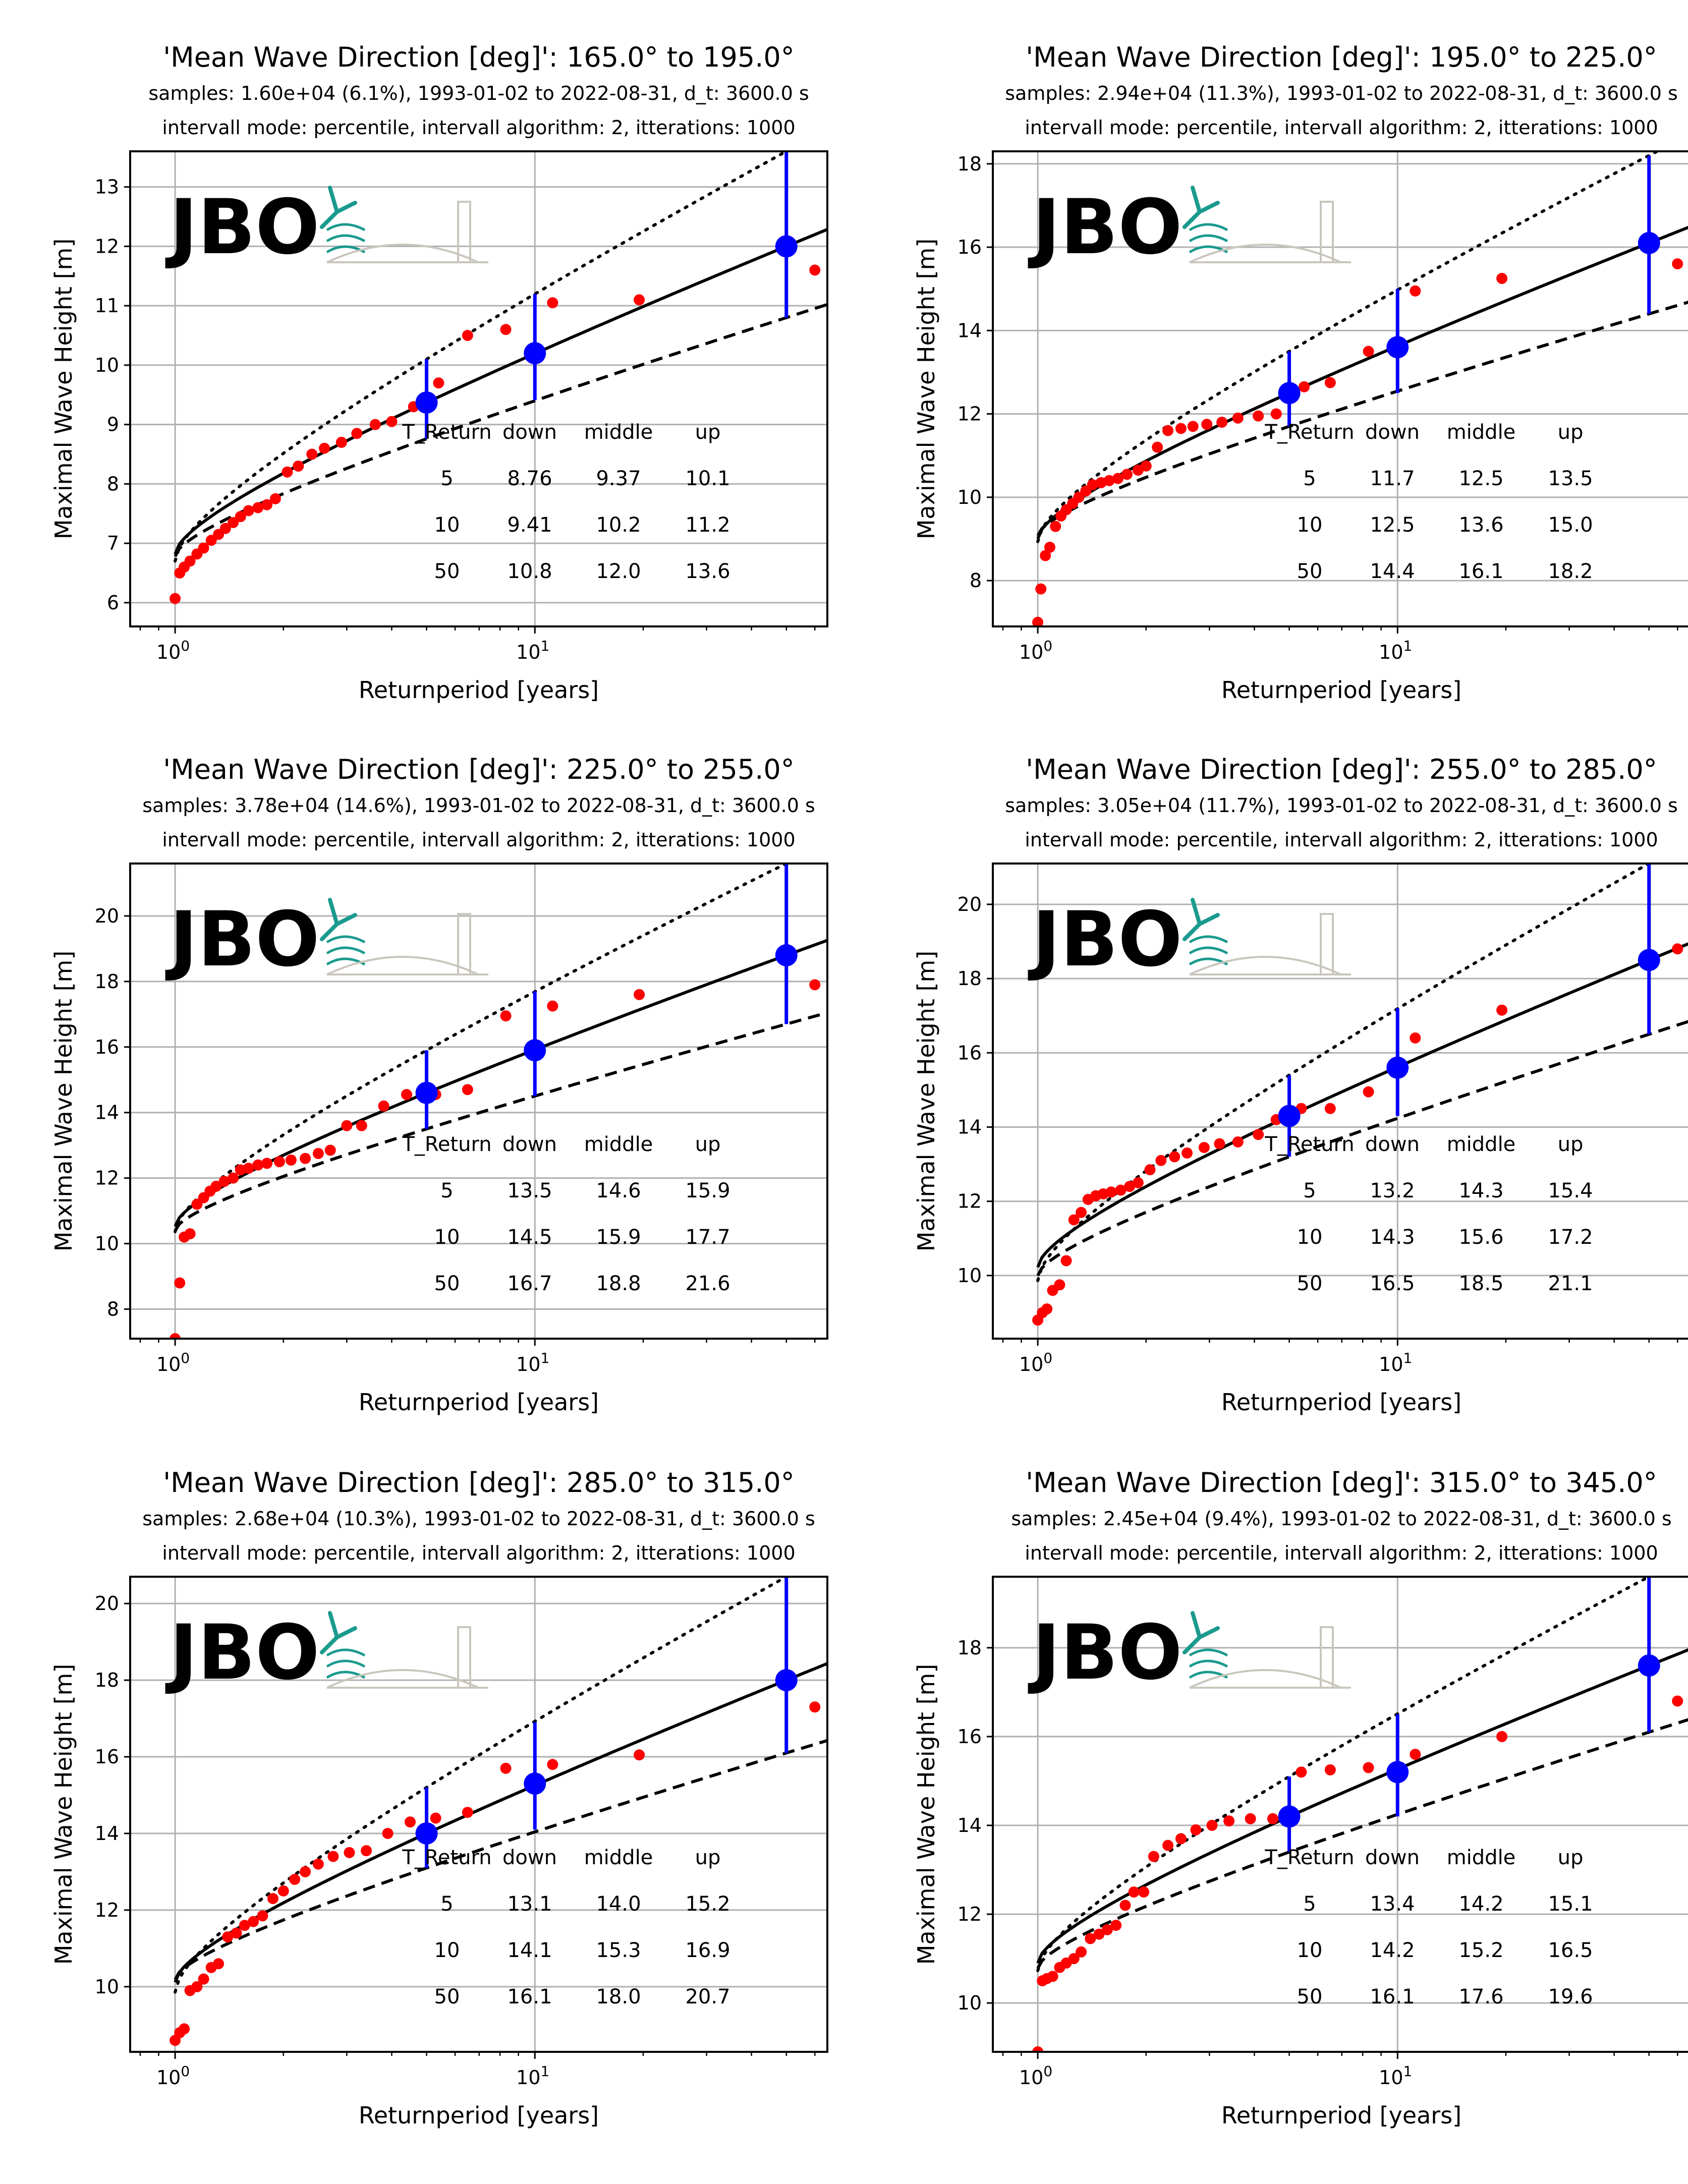  Describe the element at coordinates (529, 1904) in the screenshot. I see `table-cell: 13.1` at that location.